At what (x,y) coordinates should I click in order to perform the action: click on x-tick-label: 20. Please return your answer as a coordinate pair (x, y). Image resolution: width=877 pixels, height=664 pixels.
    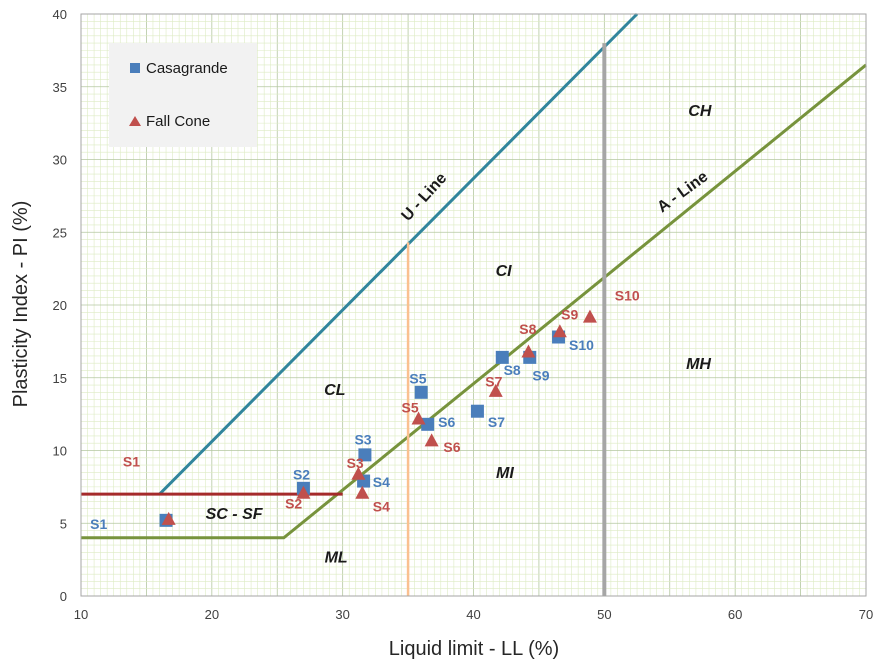
    Looking at the image, I should click on (212, 614).